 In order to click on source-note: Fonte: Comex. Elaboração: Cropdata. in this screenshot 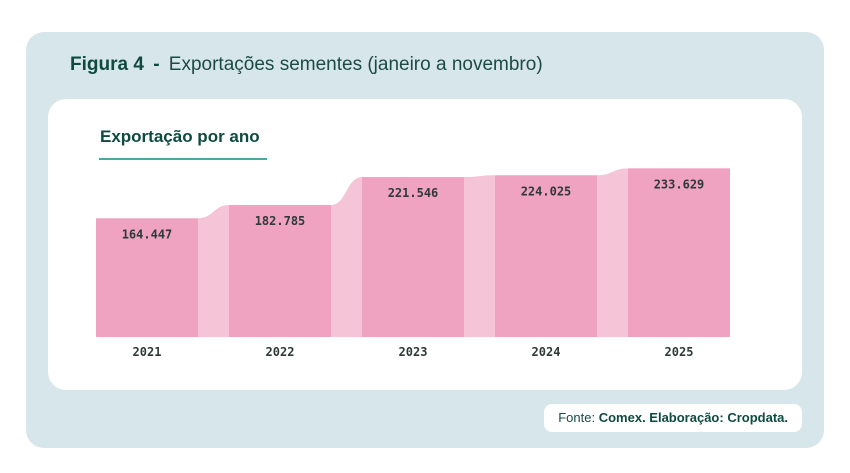, I will do `click(673, 418)`.